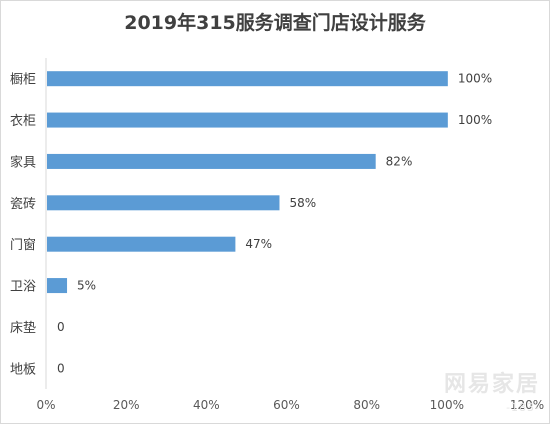 The width and height of the screenshot is (550, 424). I want to click on category-label-4: 门窗, so click(23, 245).